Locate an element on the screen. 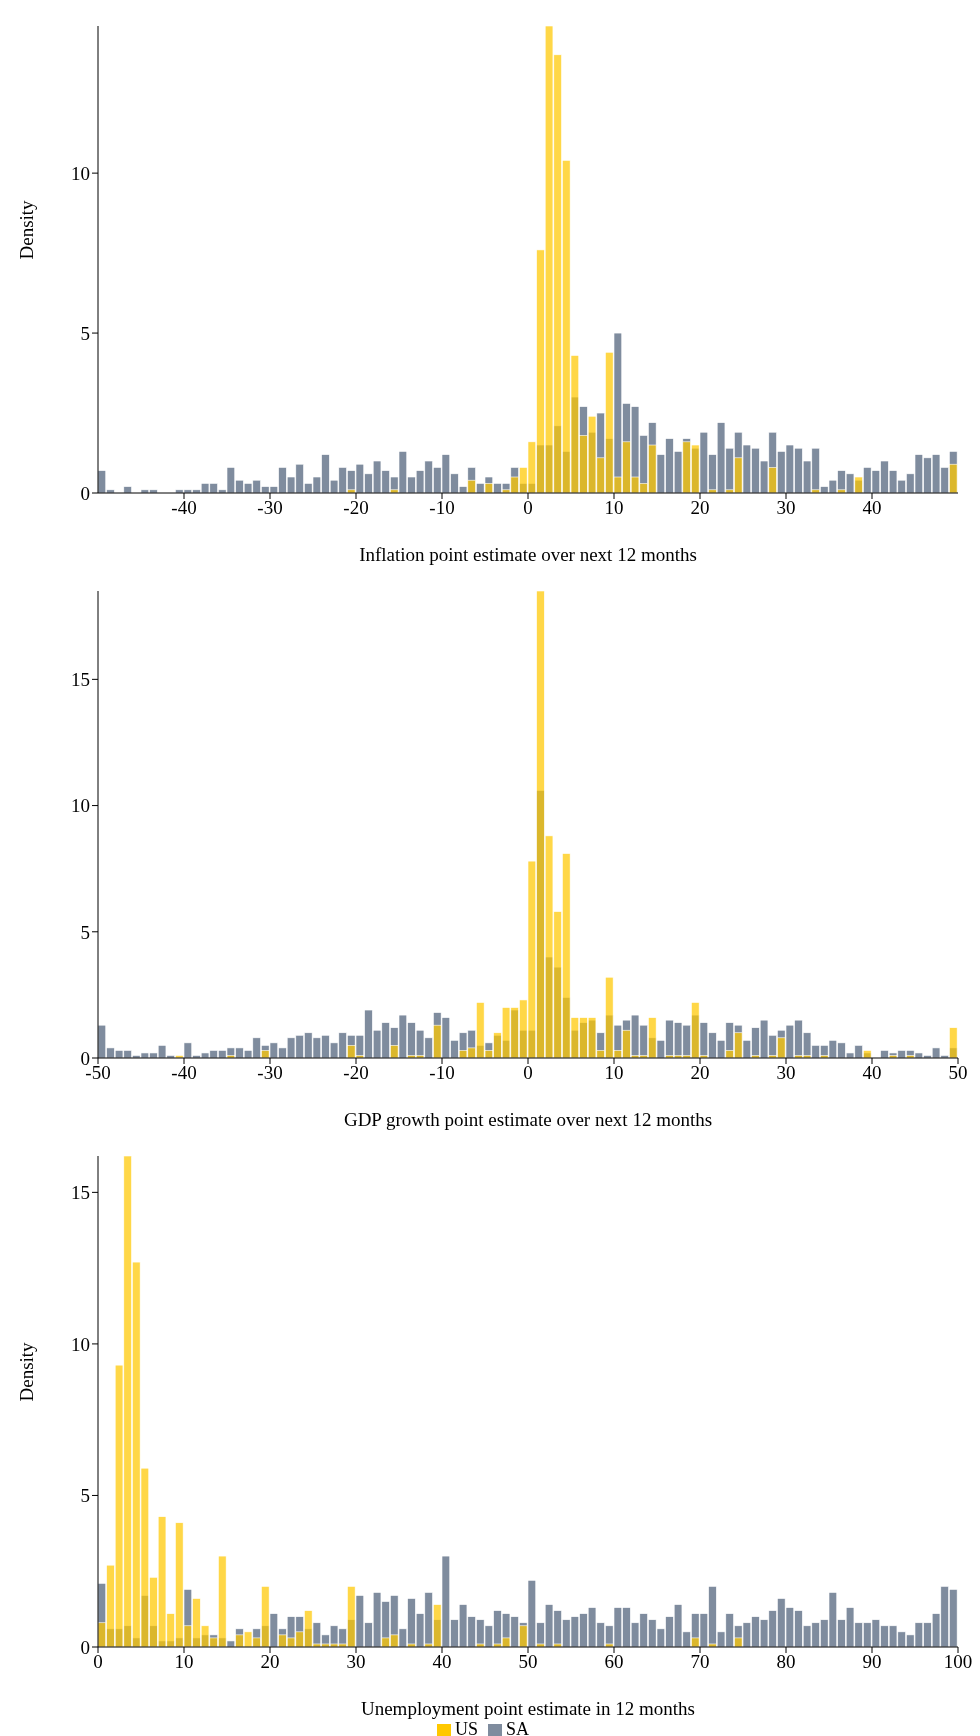 The image size is (980, 1736). x-axis-title: Unemployment point estimate in 12 months is located at coordinates (528, 1708).